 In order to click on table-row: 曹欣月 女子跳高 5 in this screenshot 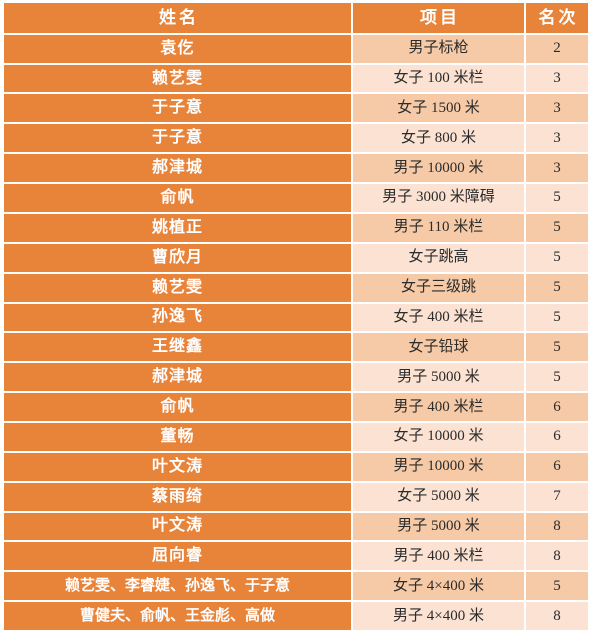, I will do `click(296, 257)`.